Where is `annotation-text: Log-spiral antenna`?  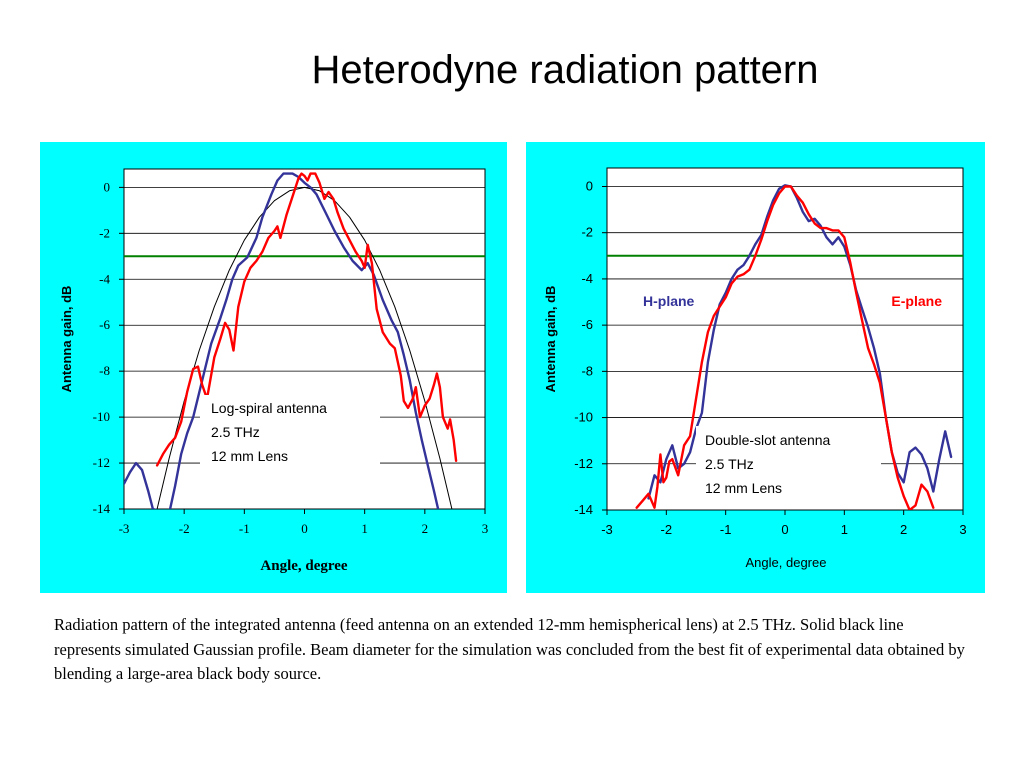 annotation-text: Log-spiral antenna is located at coordinates (269, 408).